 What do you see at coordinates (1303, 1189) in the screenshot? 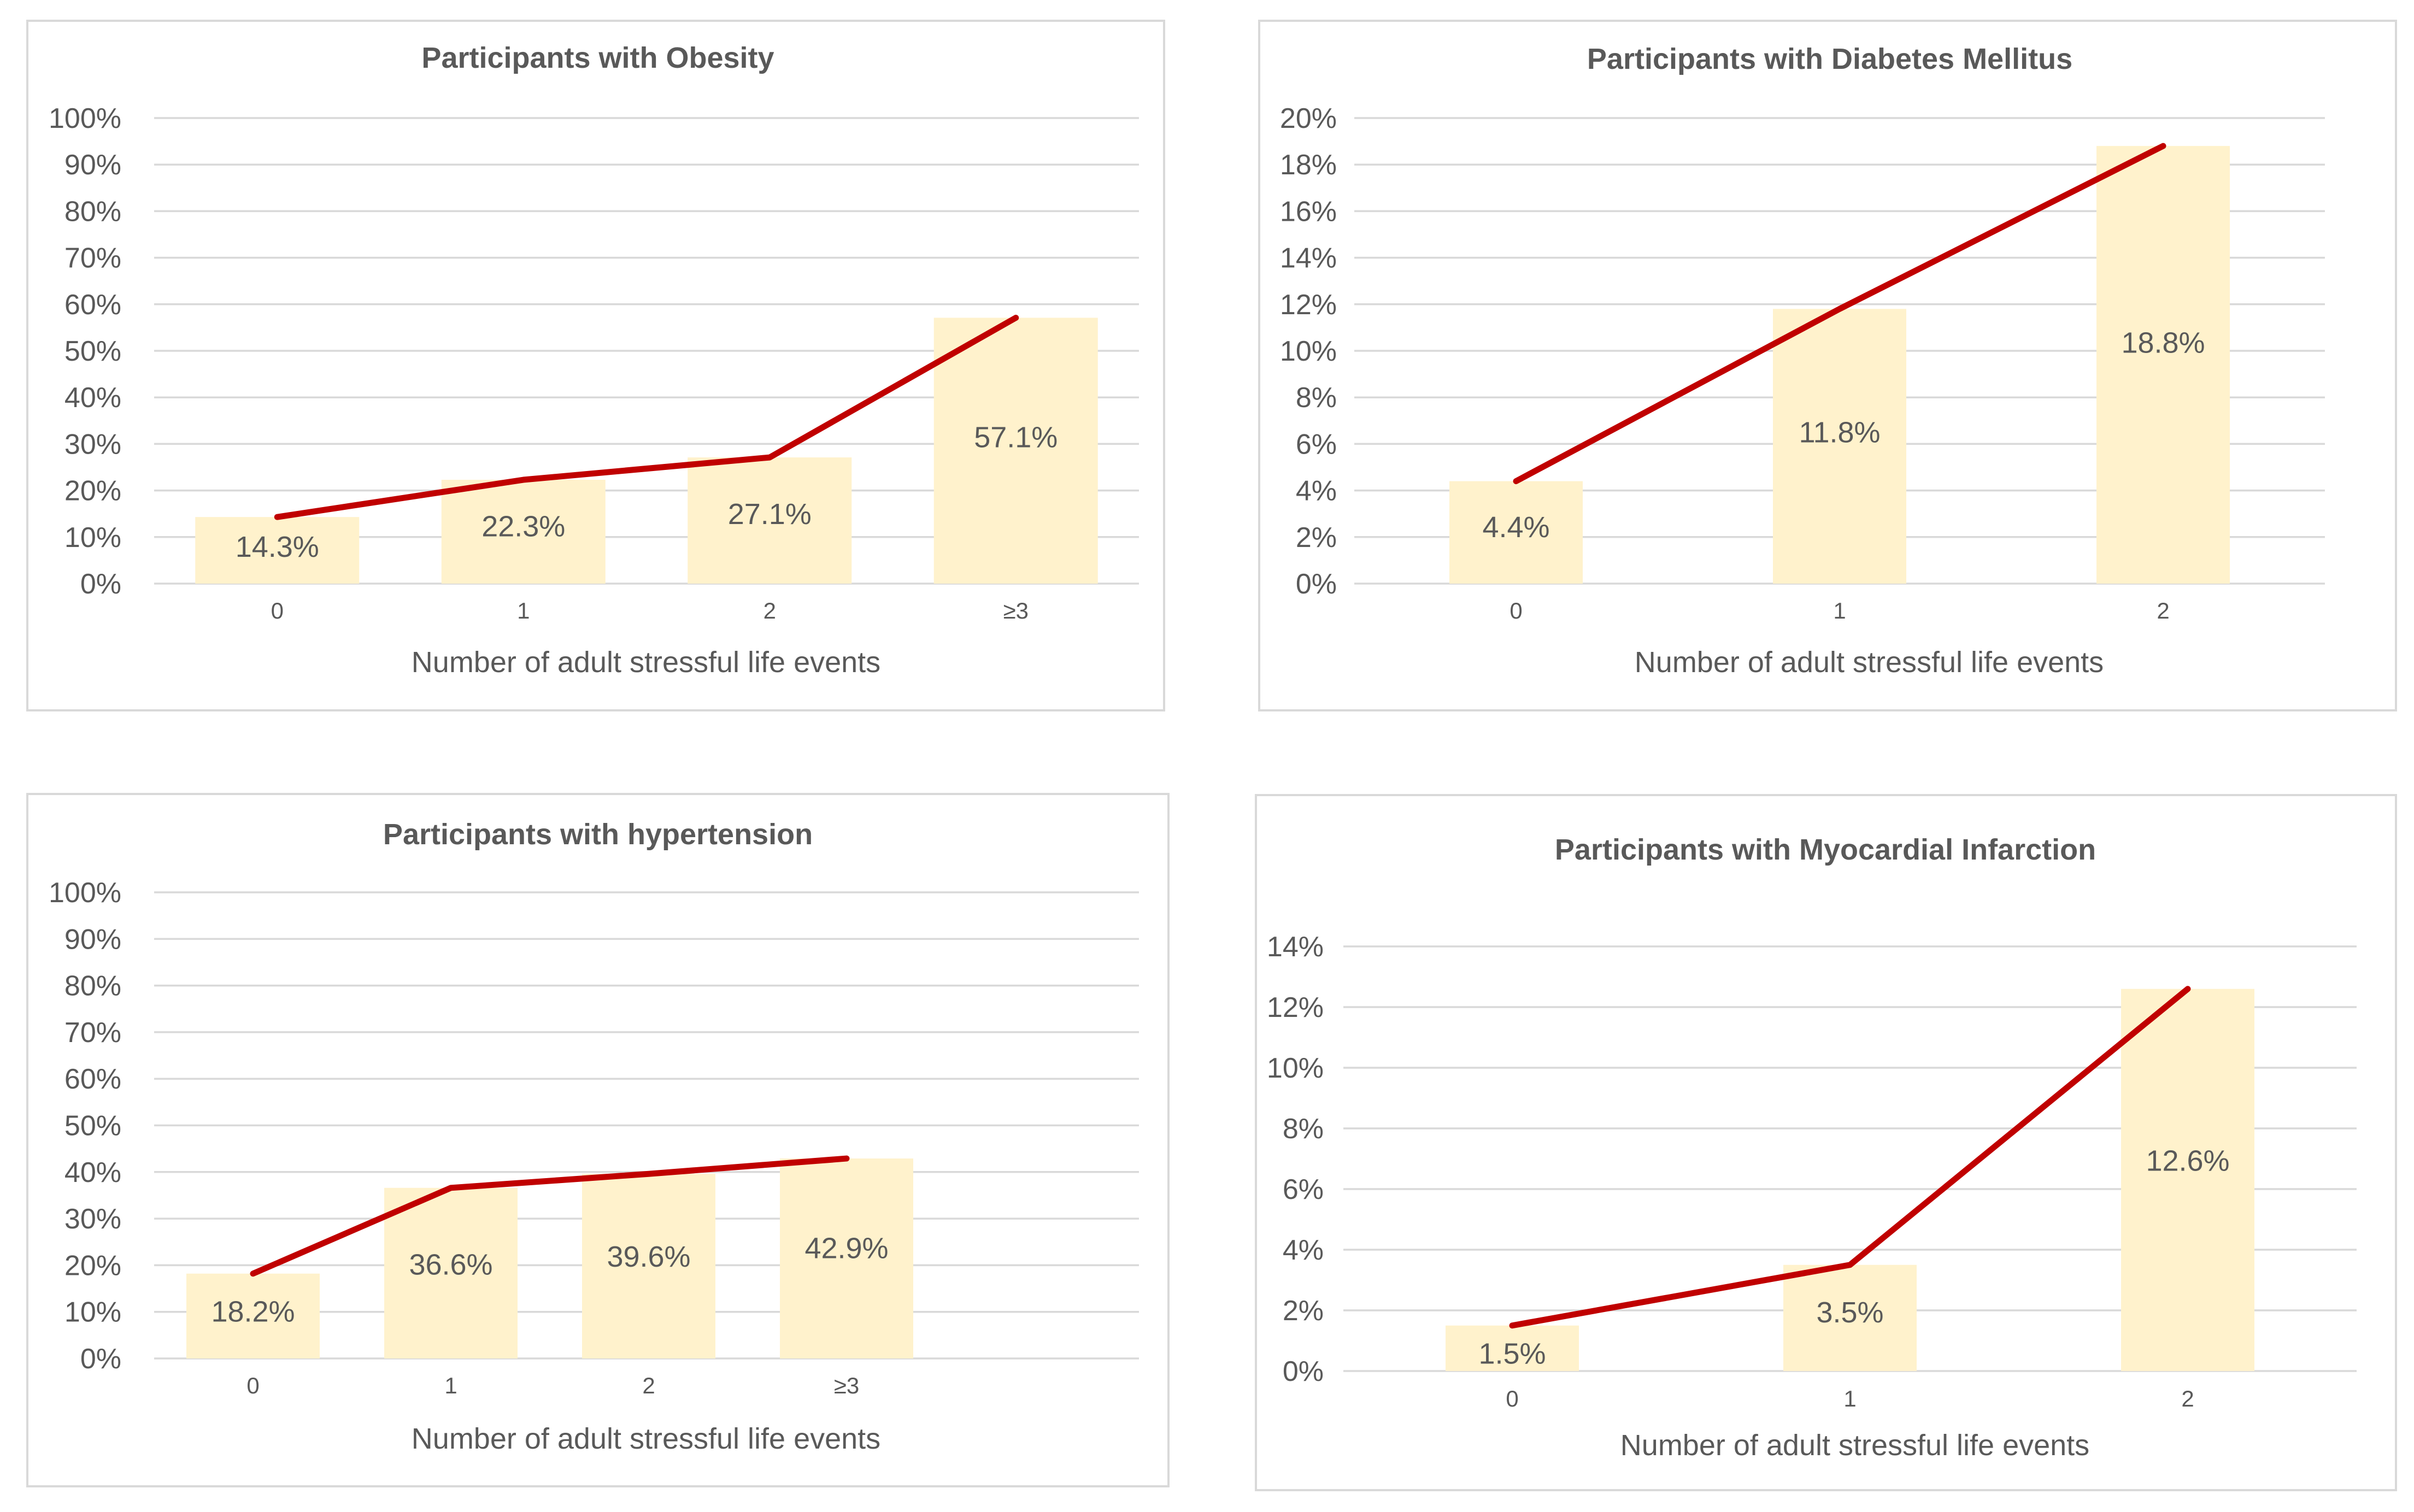
I see `y-tick-label: 6%` at bounding box center [1303, 1189].